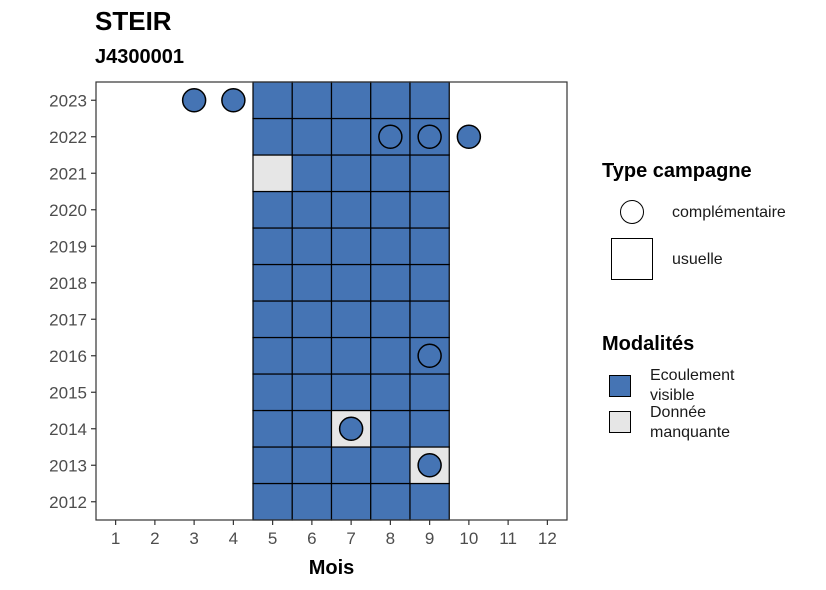 This screenshot has height=590, width=826. Describe the element at coordinates (68, 137) in the screenshot. I see `y-tick-label: 2022` at that location.